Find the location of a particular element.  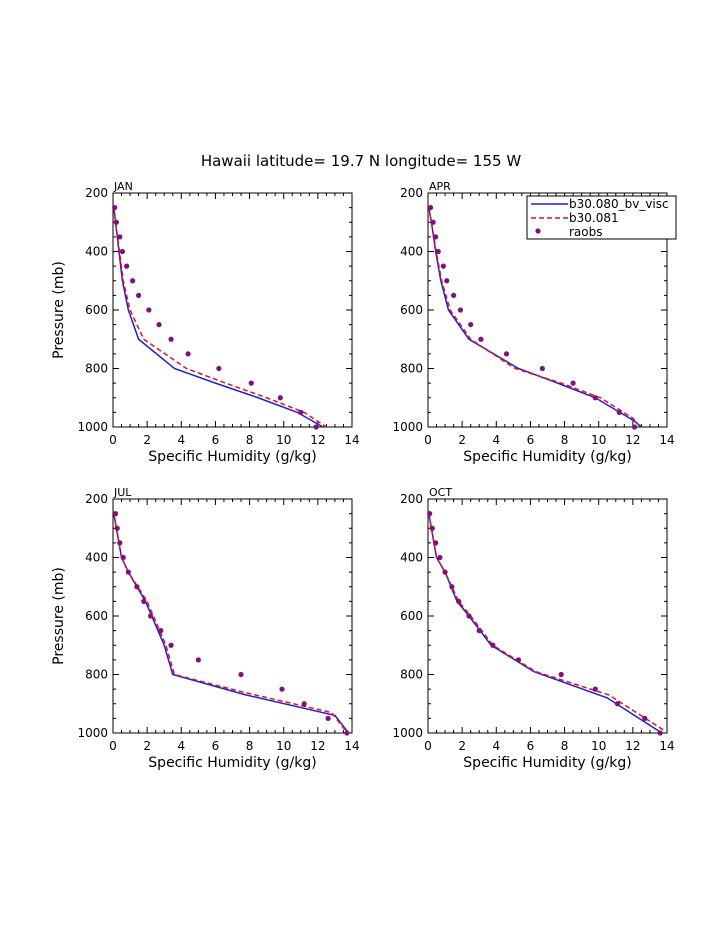

panel-label-jan: JAN is located at coordinates (123, 186).